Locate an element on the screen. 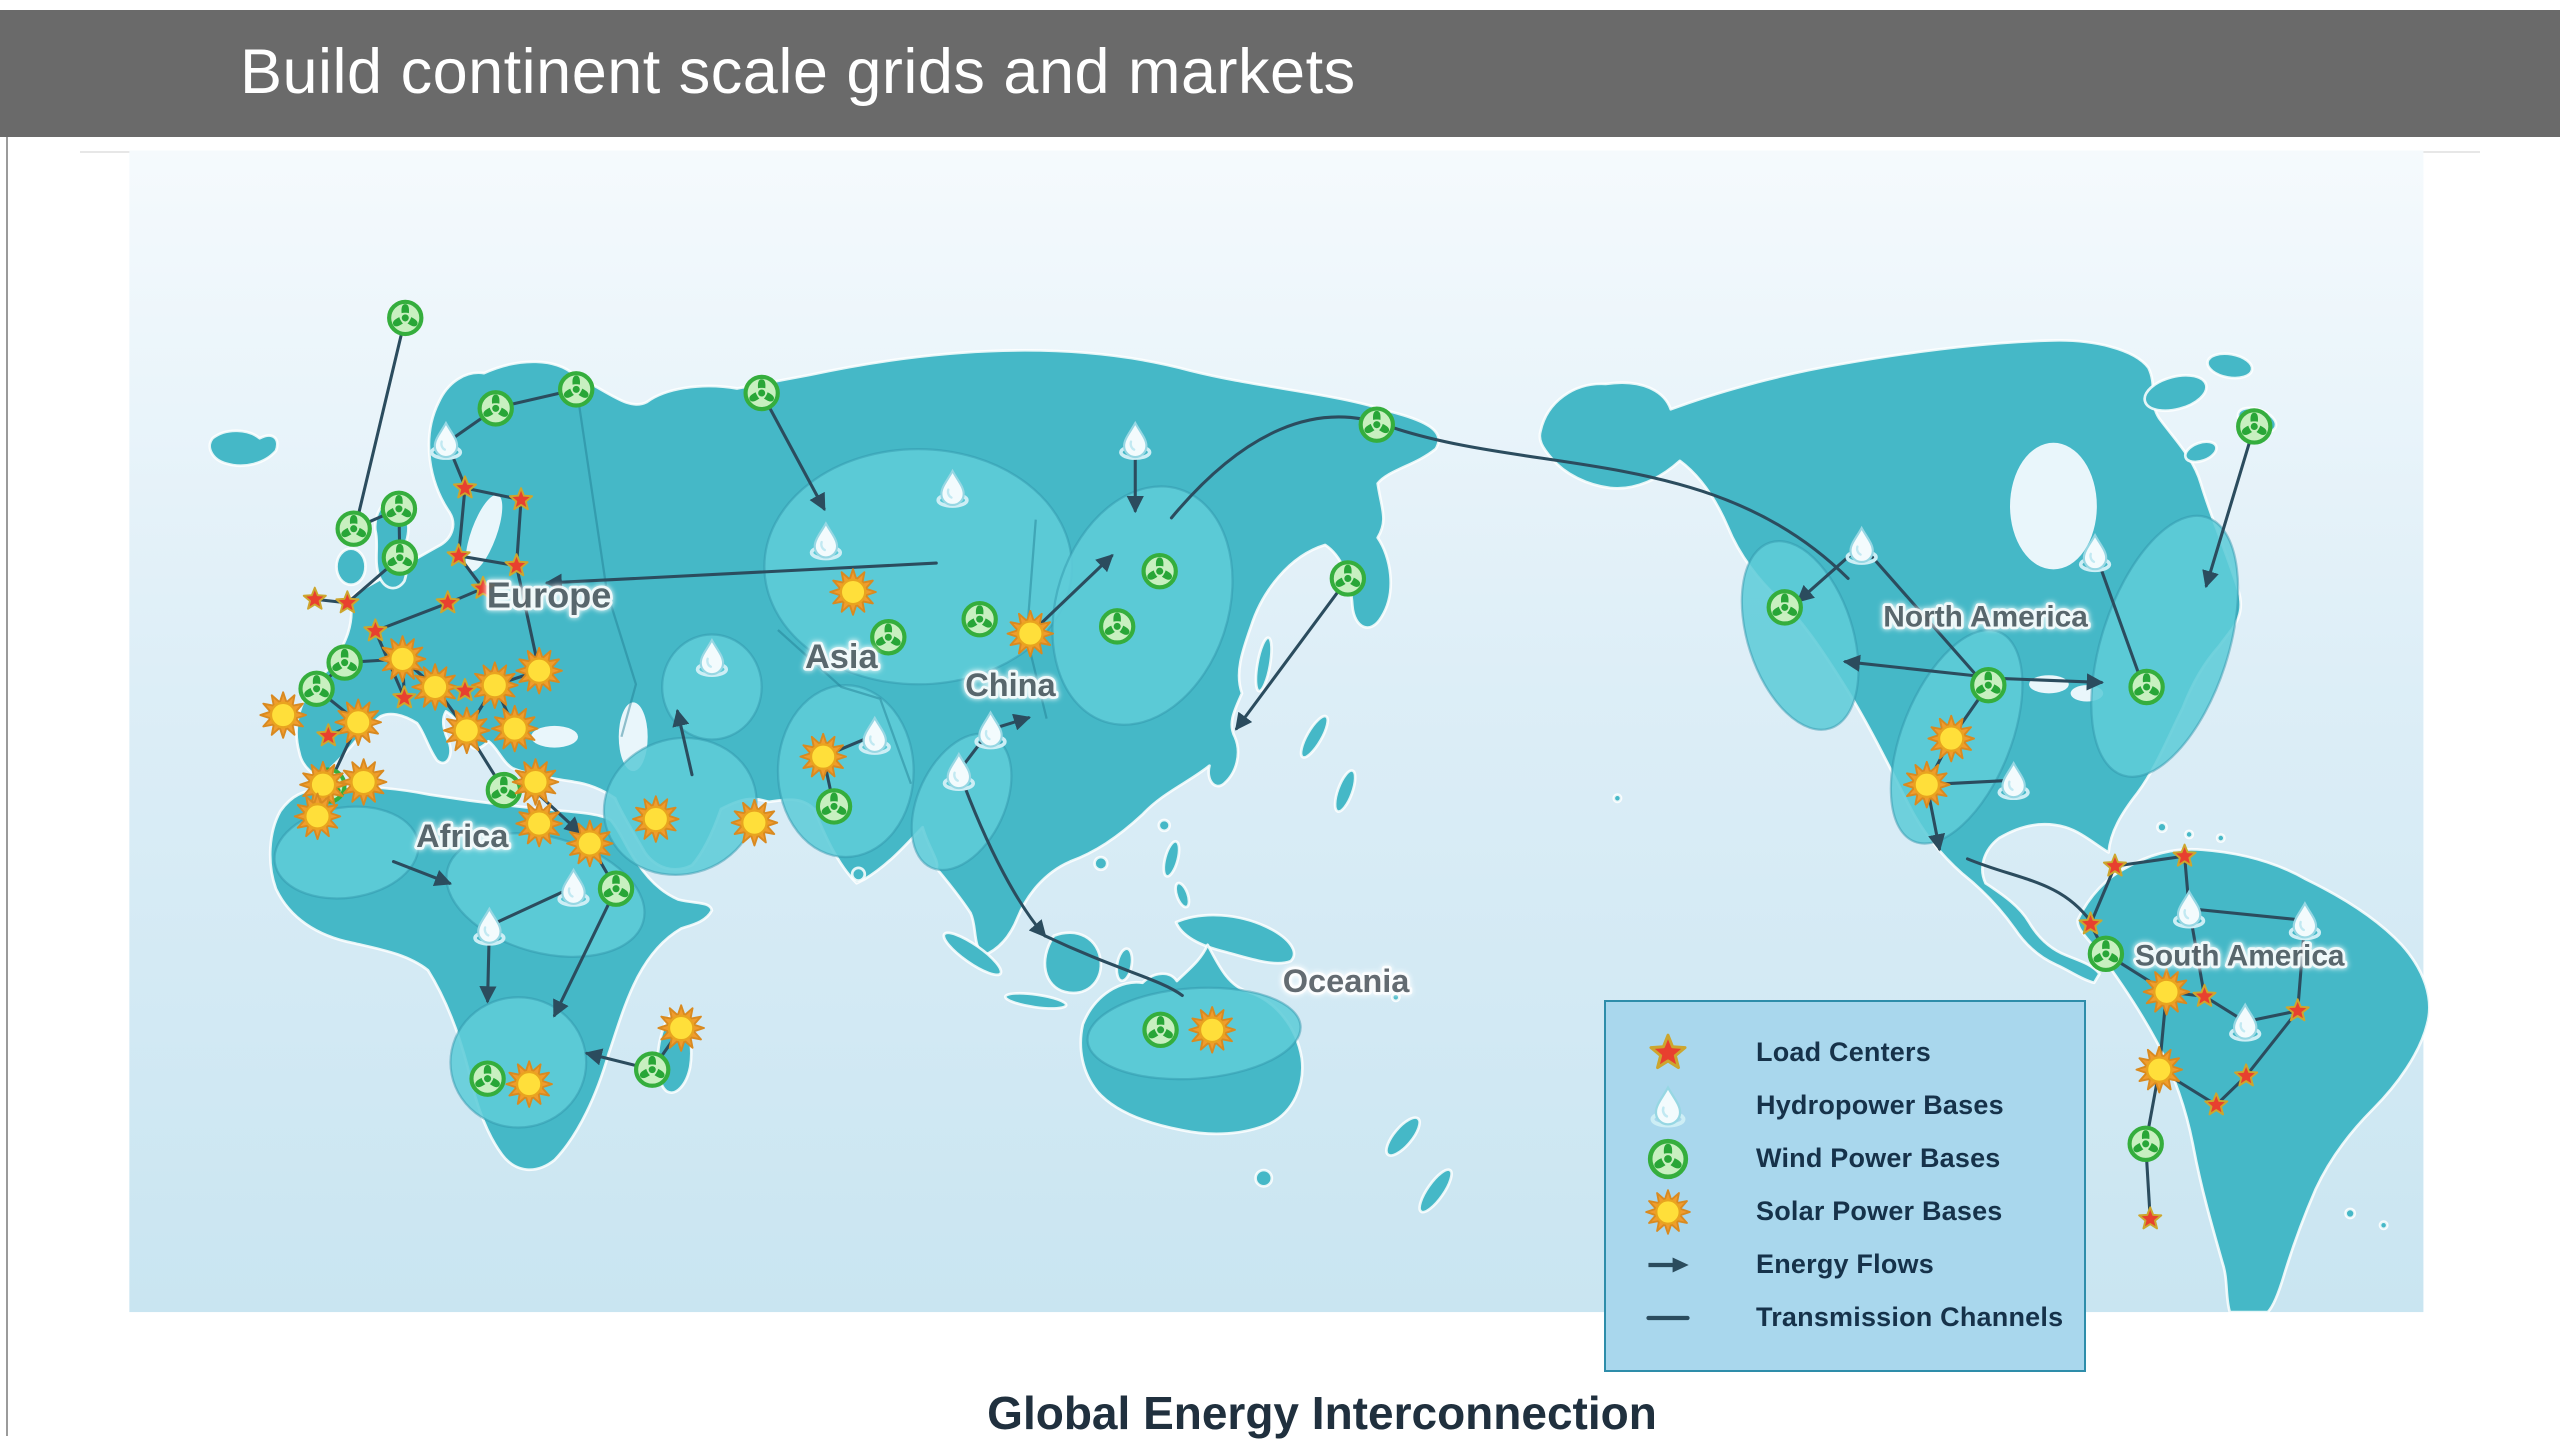 The image size is (2560, 1441). baltic-sea is located at coordinates (484, 533).